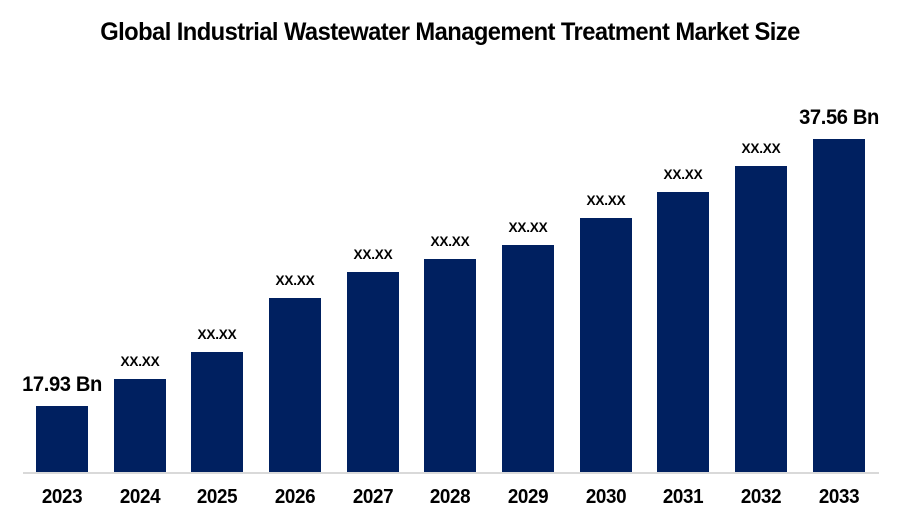 Image resolution: width=900 pixels, height=525 pixels. What do you see at coordinates (62, 384) in the screenshot?
I see `bar-value-label-2023: 17.93 Bn` at bounding box center [62, 384].